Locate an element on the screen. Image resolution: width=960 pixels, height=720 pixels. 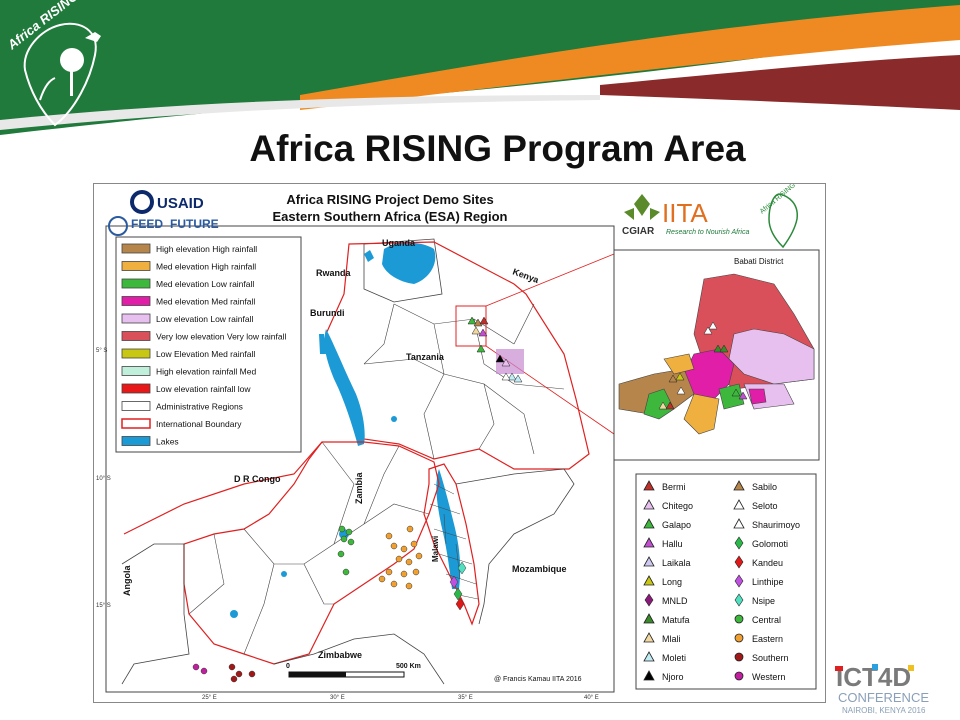
legend-label: Low elevation rainfall low is located at coordinates (203, 389).